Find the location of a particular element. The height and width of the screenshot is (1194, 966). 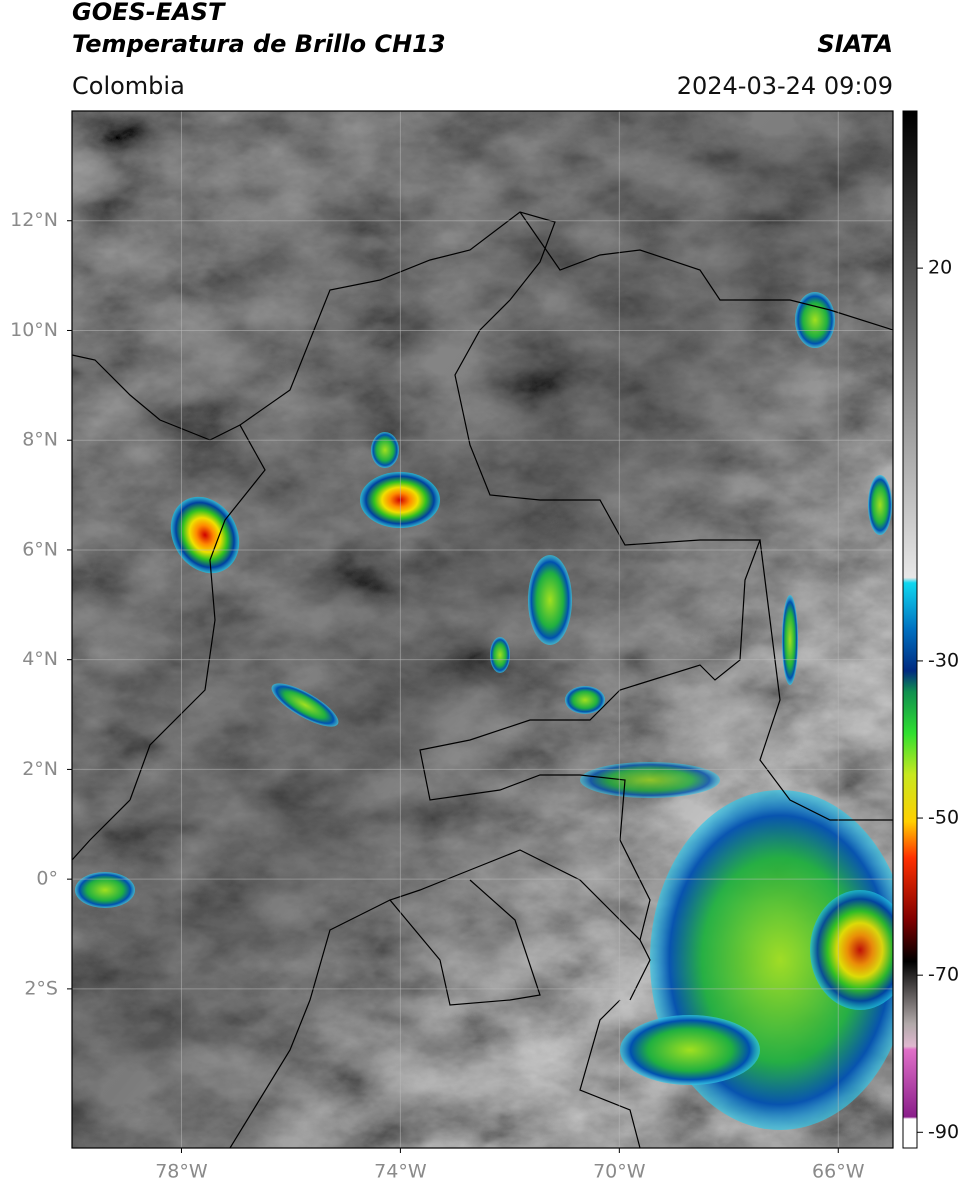

y-tick-label: 10°N is located at coordinates (34, 330).